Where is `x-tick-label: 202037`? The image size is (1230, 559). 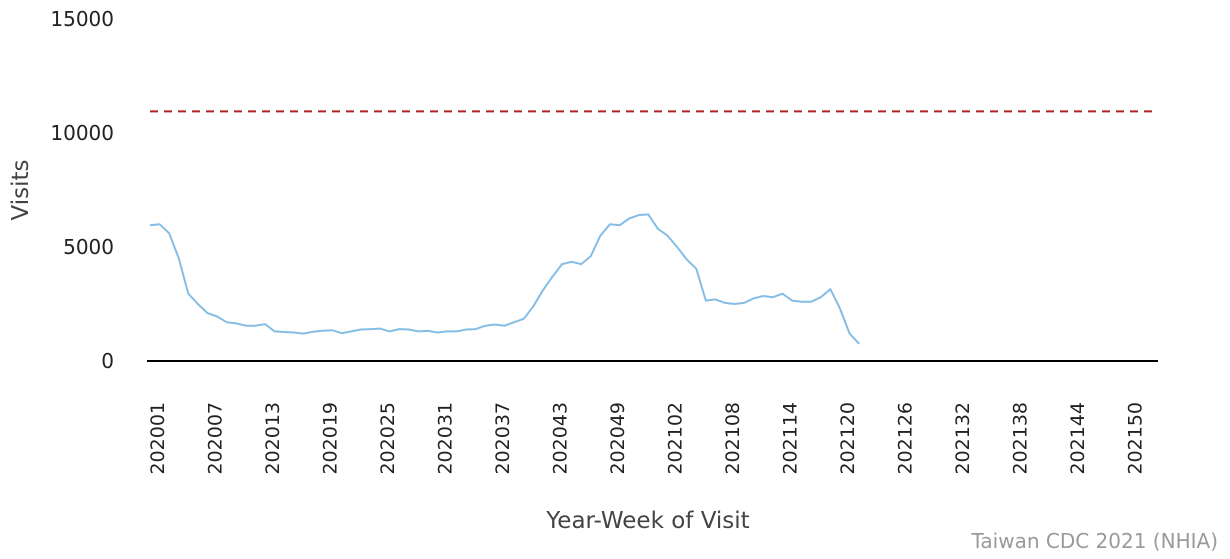
x-tick-label: 202037 is located at coordinates (503, 438).